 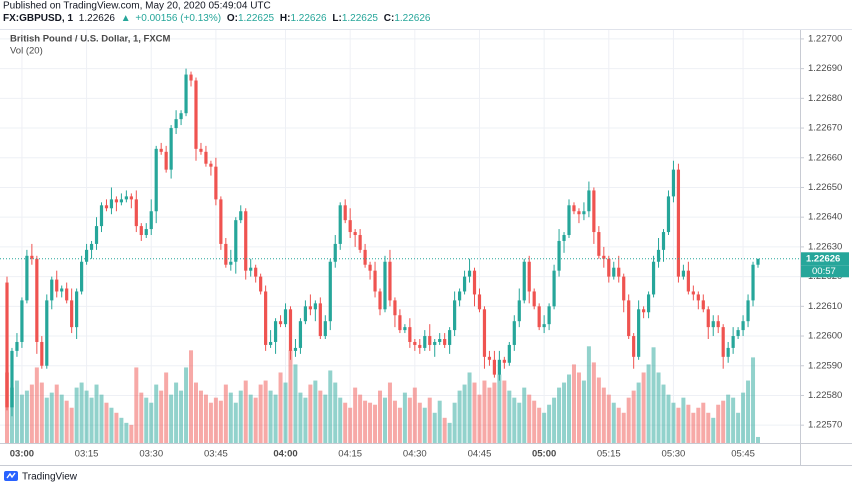 I want to click on change: +0.00156 (+0.13%), so click(x=178, y=18).